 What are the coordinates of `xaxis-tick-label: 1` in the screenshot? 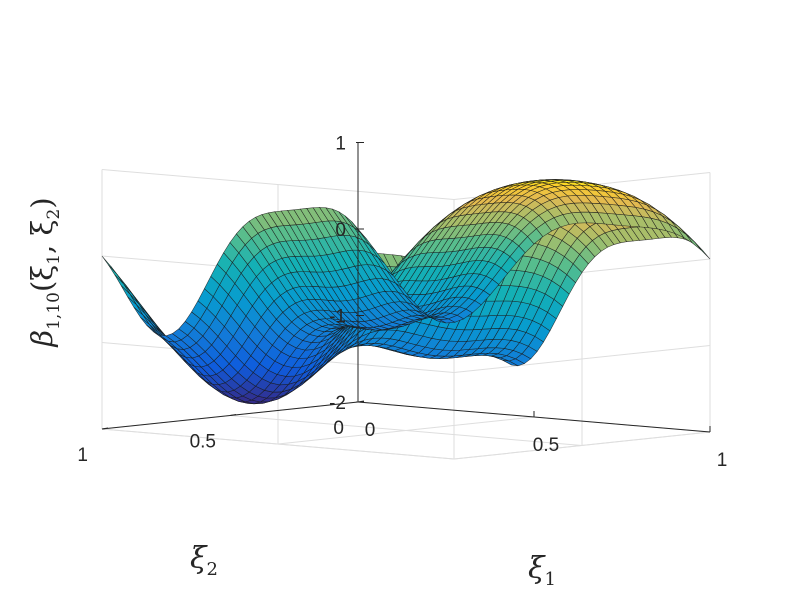 It's located at (722, 460).